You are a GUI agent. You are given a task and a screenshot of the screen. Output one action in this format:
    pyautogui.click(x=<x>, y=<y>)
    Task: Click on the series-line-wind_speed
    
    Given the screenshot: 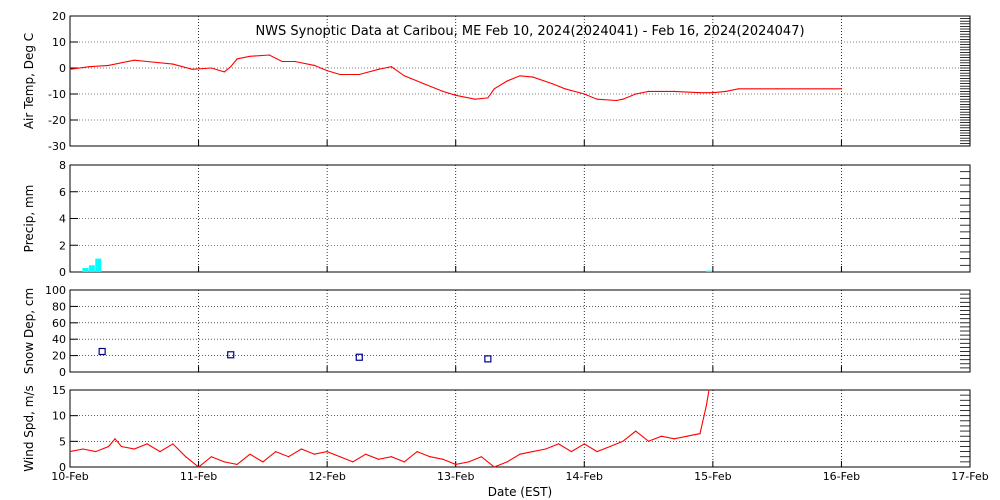 What is the action you would take?
    pyautogui.click(x=389, y=428)
    